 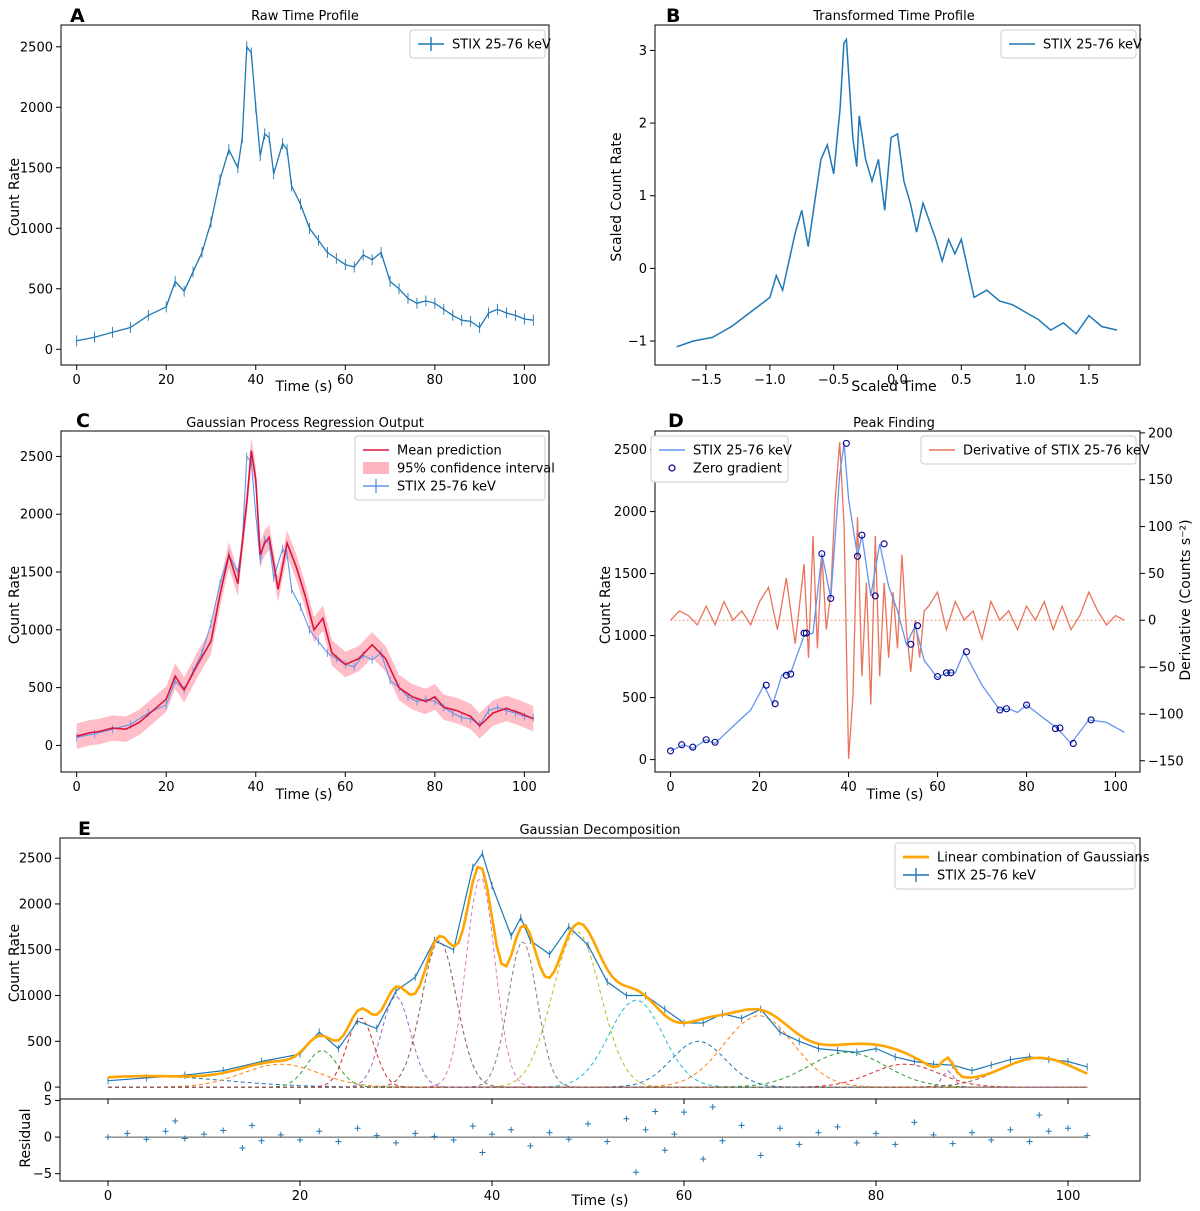 What do you see at coordinates (897, 380) in the screenshot?
I see `x-tick-label: 0.0` at bounding box center [897, 380].